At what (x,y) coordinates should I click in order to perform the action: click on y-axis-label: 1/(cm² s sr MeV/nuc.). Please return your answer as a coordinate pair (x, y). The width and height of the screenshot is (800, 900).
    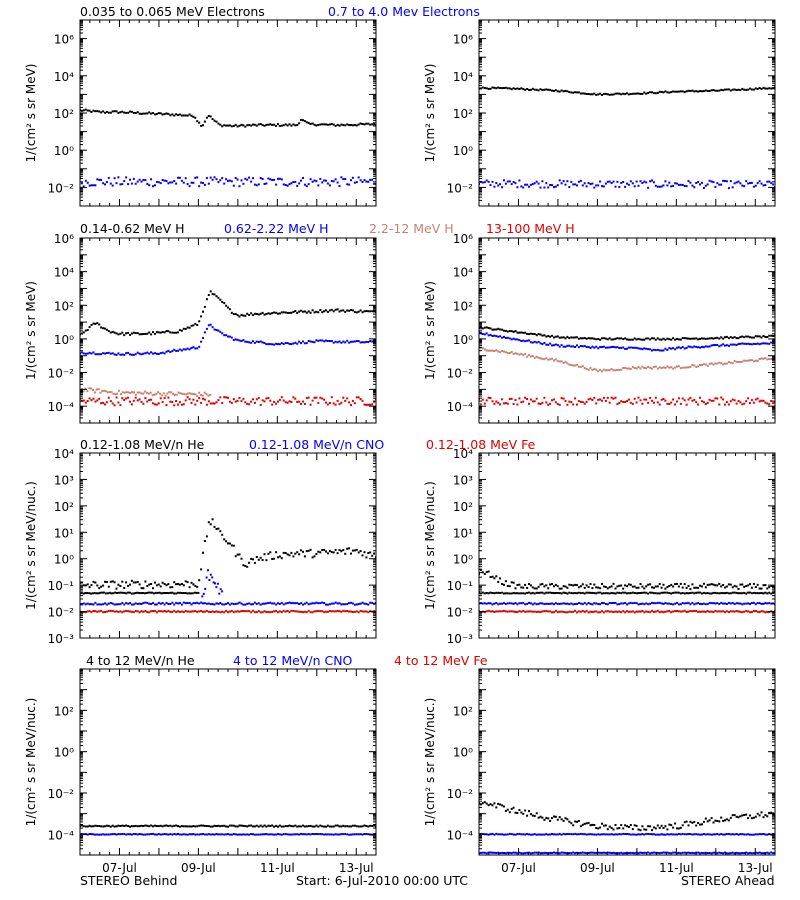
    Looking at the image, I should click on (31, 545).